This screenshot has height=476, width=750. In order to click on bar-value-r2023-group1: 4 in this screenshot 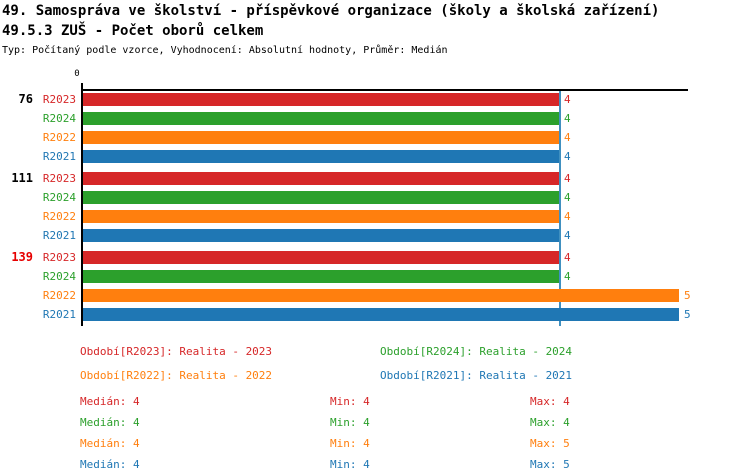, I will do `click(567, 99)`.